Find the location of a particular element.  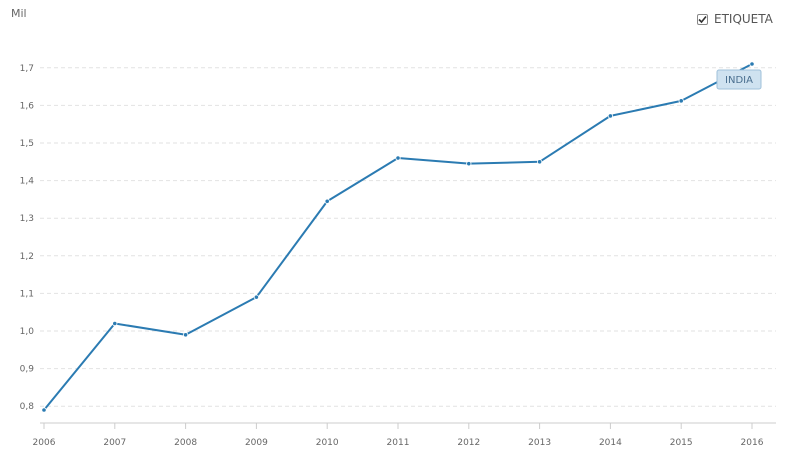

x-tick-label: 2006 is located at coordinates (44, 443).